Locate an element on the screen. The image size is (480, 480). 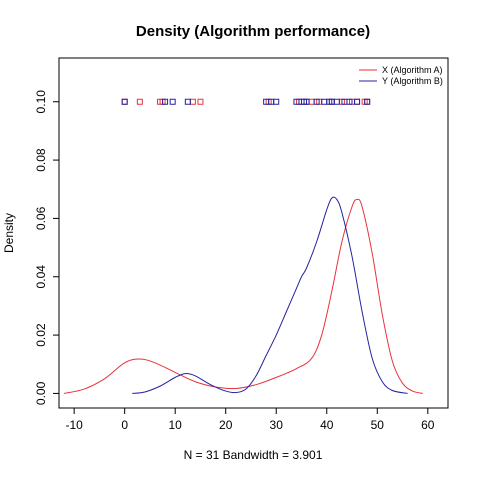
y-axis-label: Density is located at coordinates (9, 233).